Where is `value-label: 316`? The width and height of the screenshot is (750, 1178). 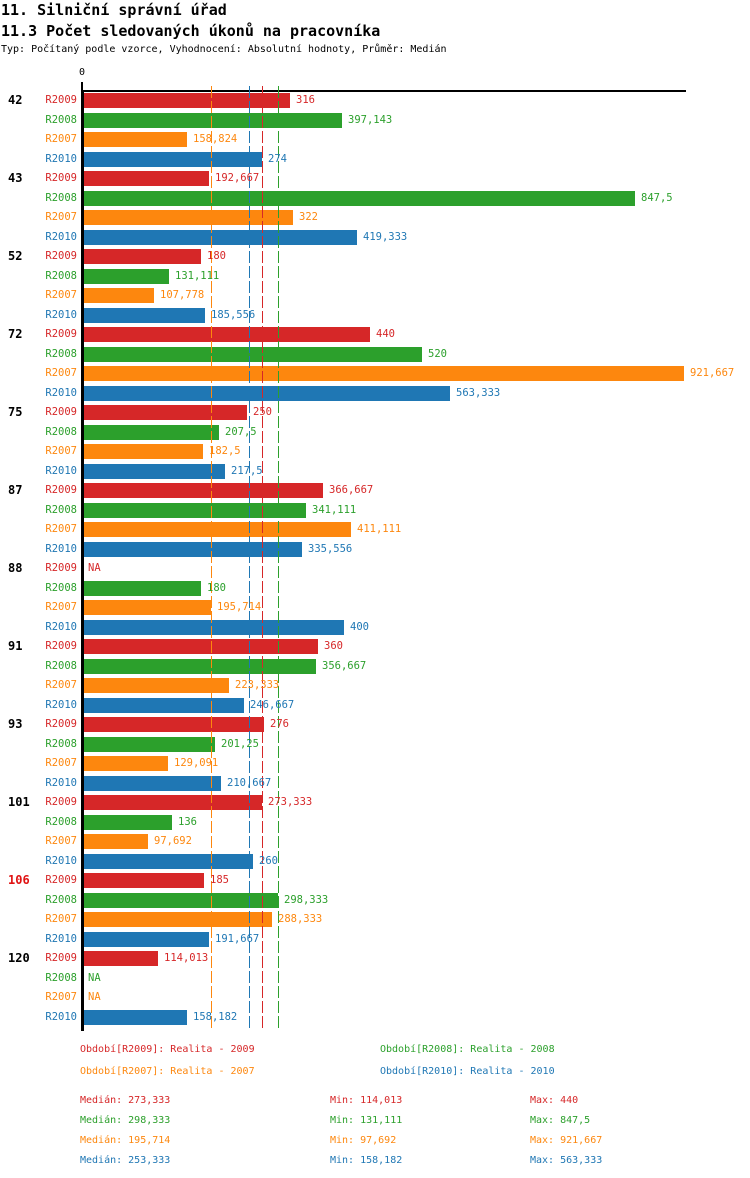 value-label: 316 is located at coordinates (305, 100).